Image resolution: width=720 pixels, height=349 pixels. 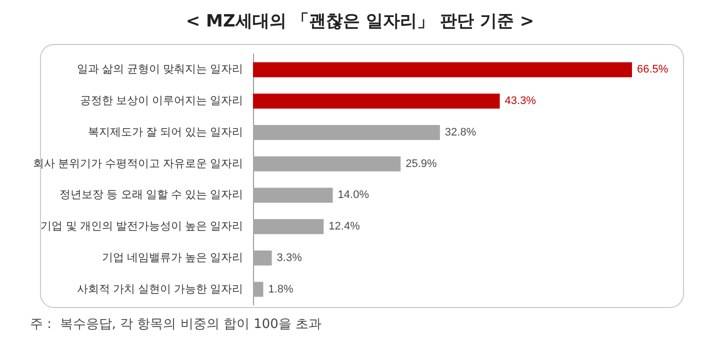 What do you see at coordinates (159, 289) in the screenshot?
I see `y-tick-label: 사회적 가치 실현이 가능한 일자리` at bounding box center [159, 289].